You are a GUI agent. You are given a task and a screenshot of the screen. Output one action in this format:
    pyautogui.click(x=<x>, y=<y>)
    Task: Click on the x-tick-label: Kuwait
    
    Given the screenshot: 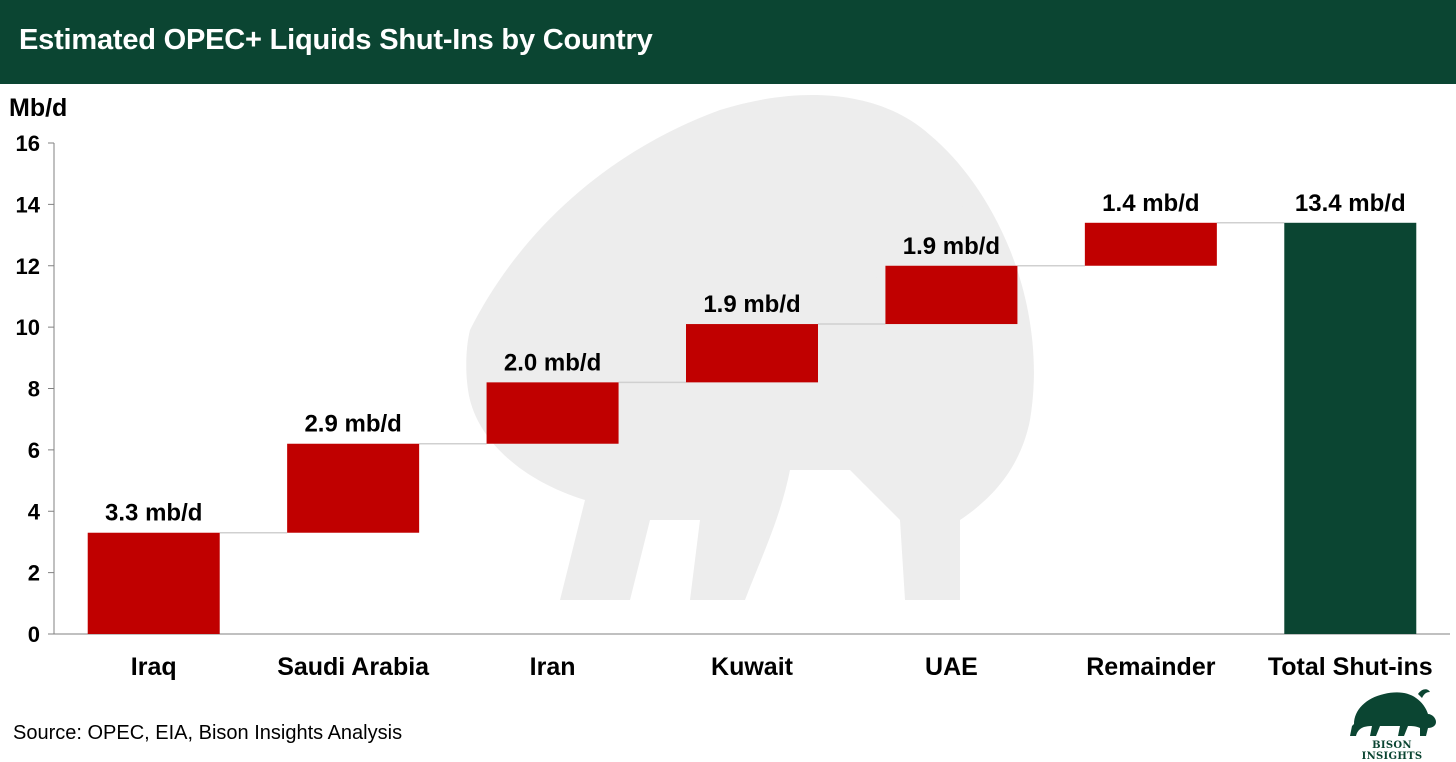 What is the action you would take?
    pyautogui.click(x=752, y=667)
    